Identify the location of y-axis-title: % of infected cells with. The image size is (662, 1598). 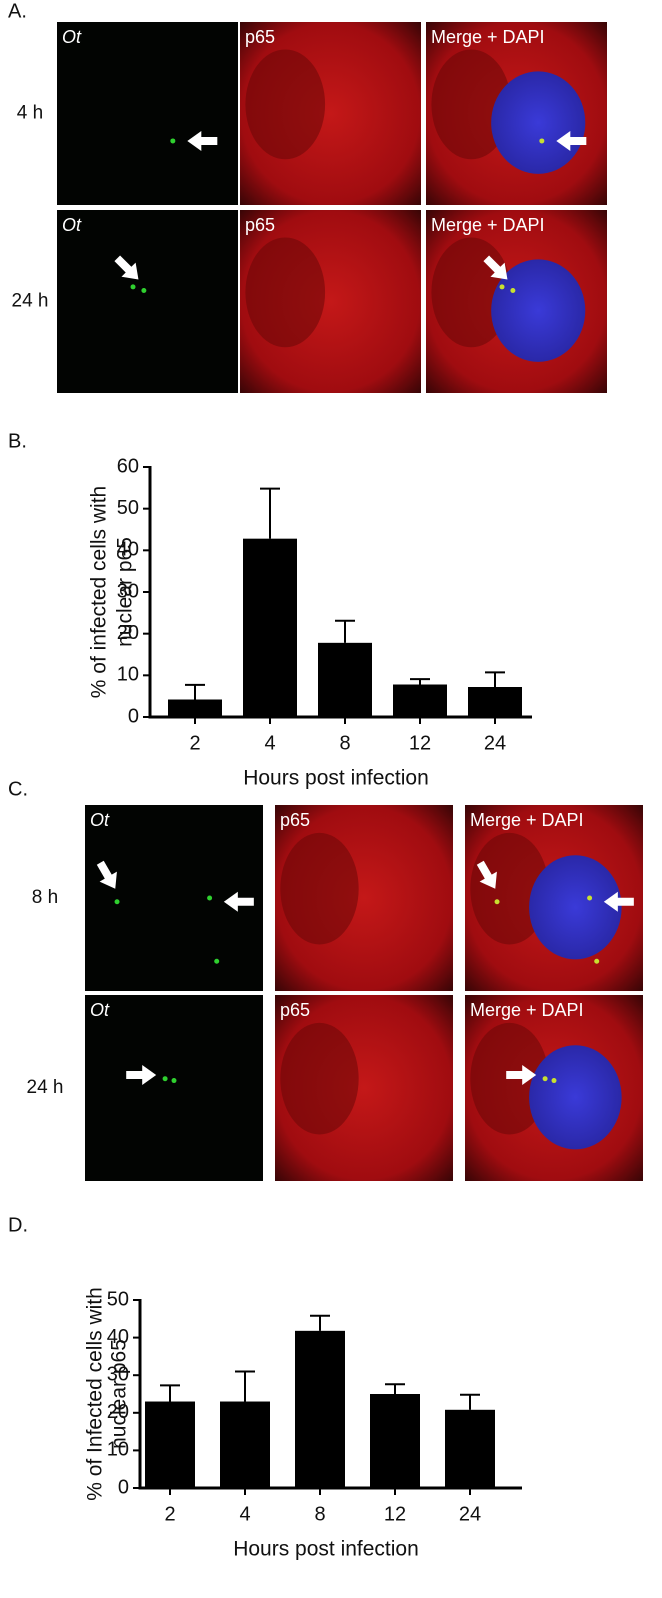
(99, 592).